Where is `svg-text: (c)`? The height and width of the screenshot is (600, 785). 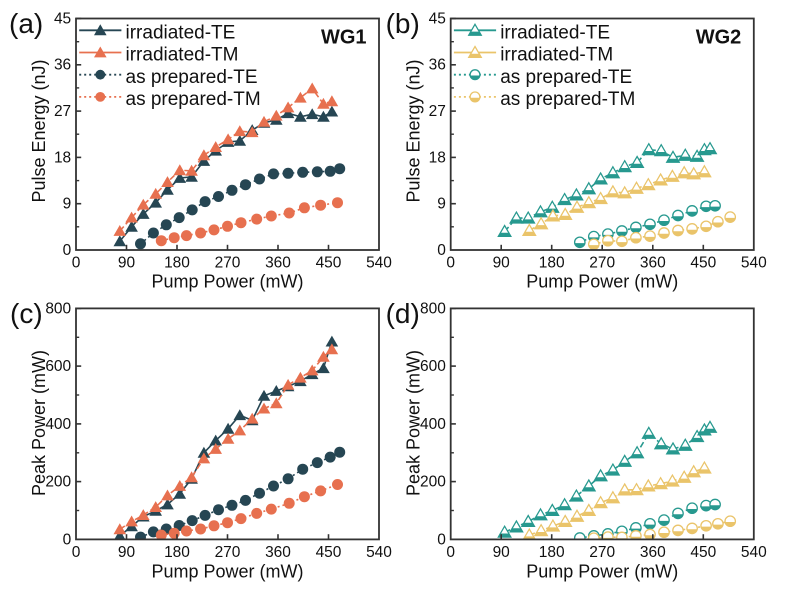 svg-text: (c) is located at coordinates (26, 313).